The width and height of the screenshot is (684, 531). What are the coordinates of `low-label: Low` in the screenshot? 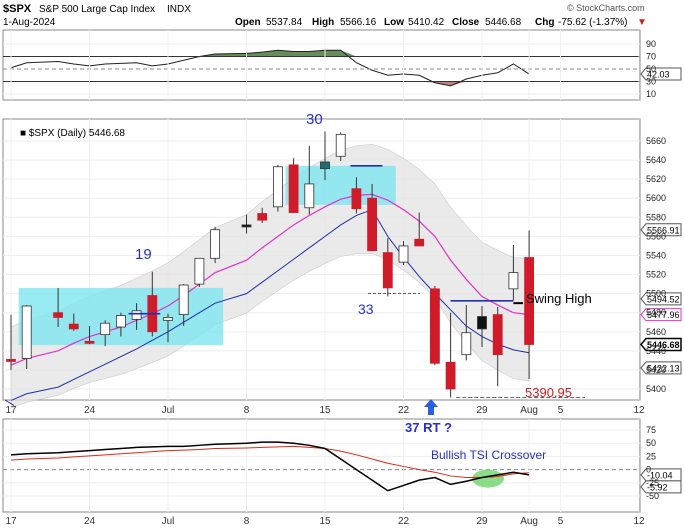 It's located at (394, 22).